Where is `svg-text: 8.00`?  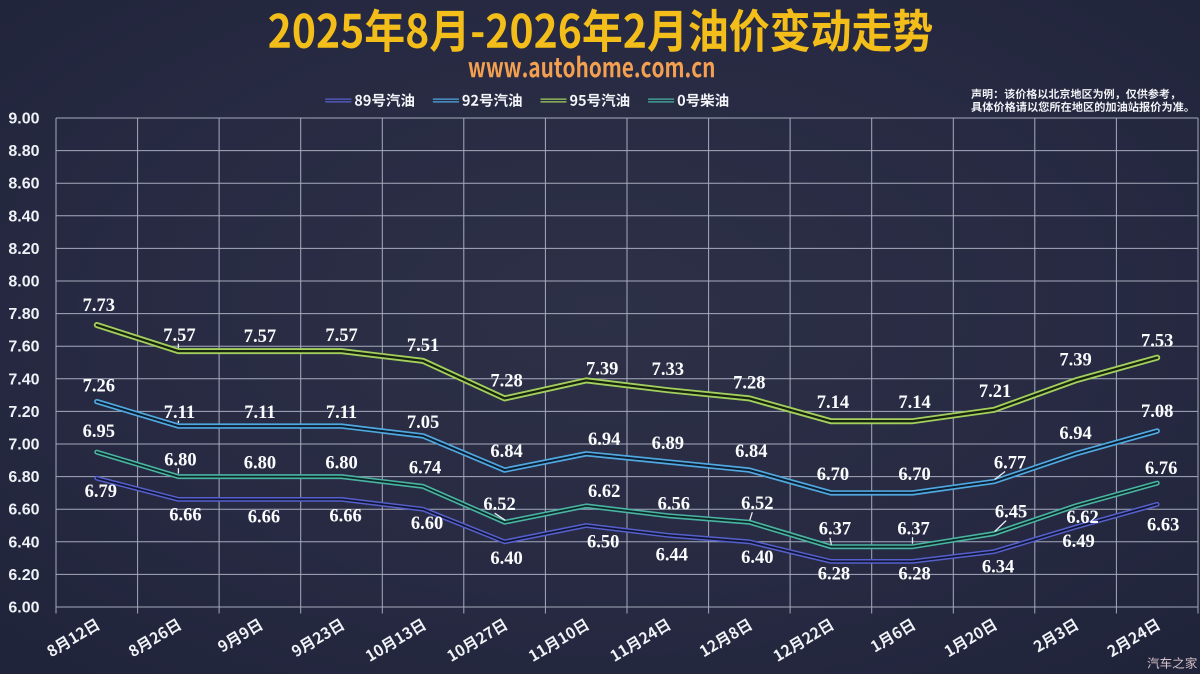
svg-text: 8.00 is located at coordinates (23, 282).